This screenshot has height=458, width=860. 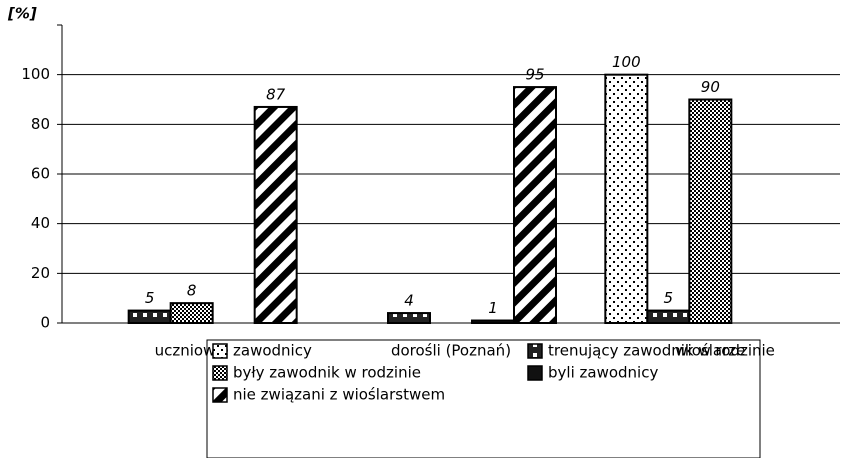 What do you see at coordinates (534, 75) in the screenshot?
I see `value-label: 95` at bounding box center [534, 75].